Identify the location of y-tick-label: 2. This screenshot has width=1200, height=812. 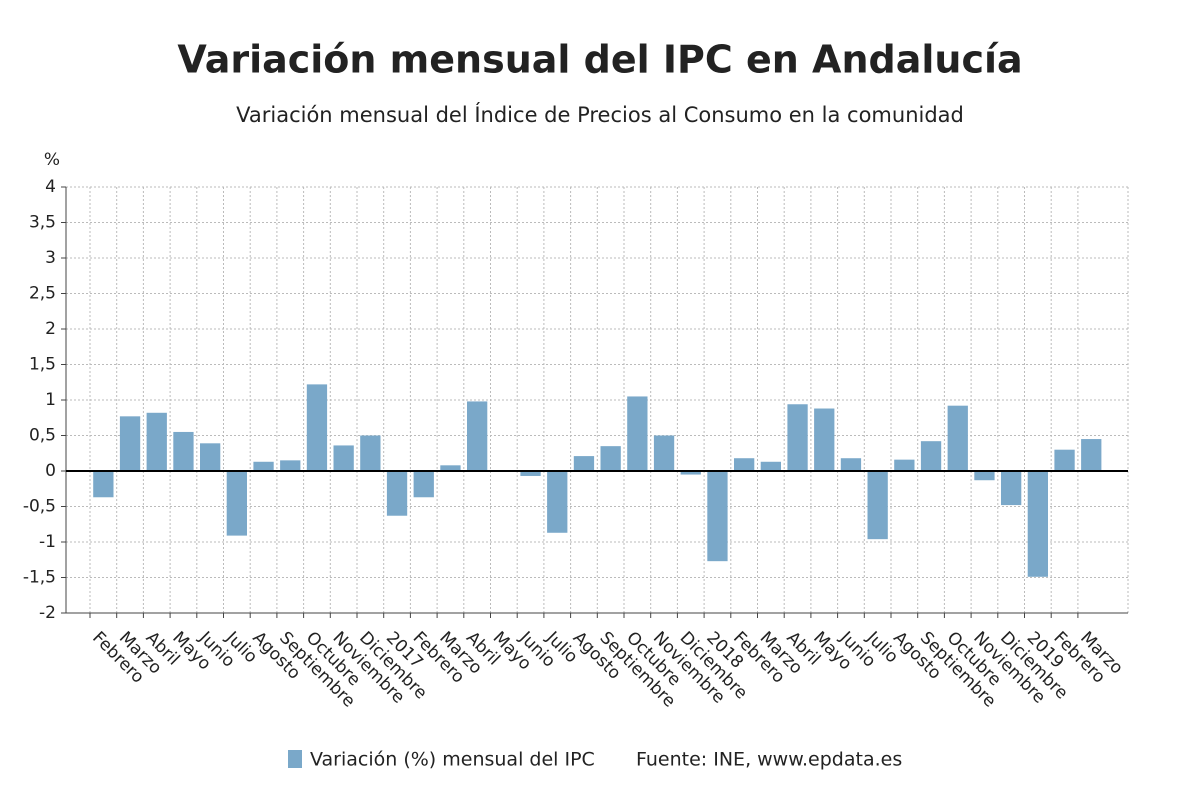
(50, 329).